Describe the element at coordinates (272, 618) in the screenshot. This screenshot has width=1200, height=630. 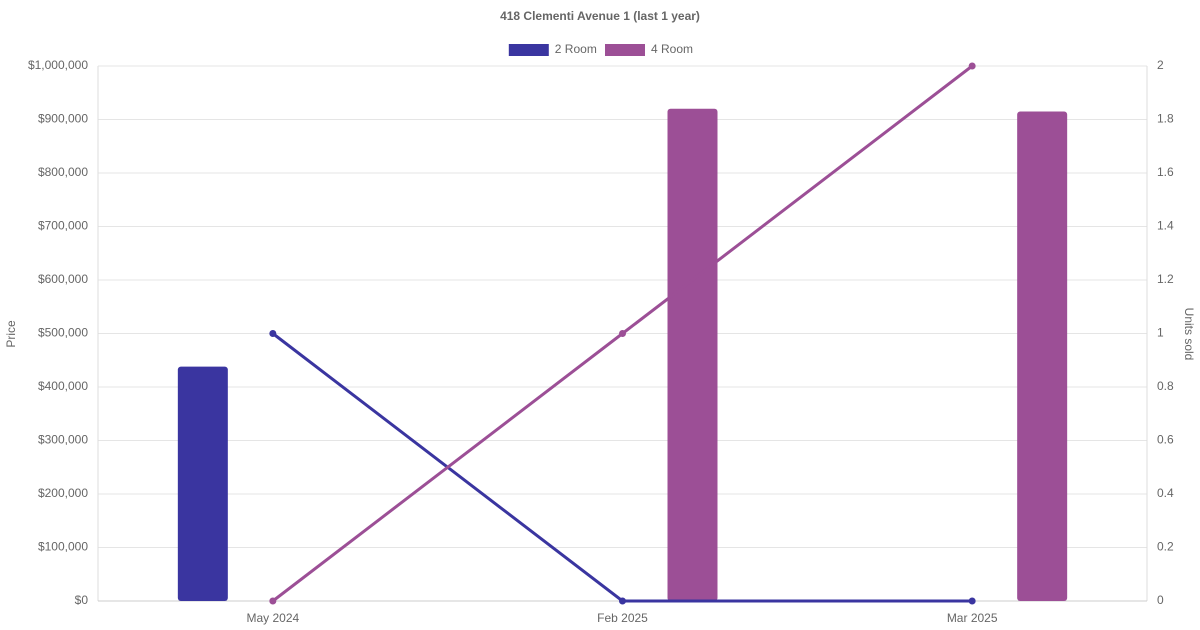
I see `x-tick-label: May 2024` at that location.